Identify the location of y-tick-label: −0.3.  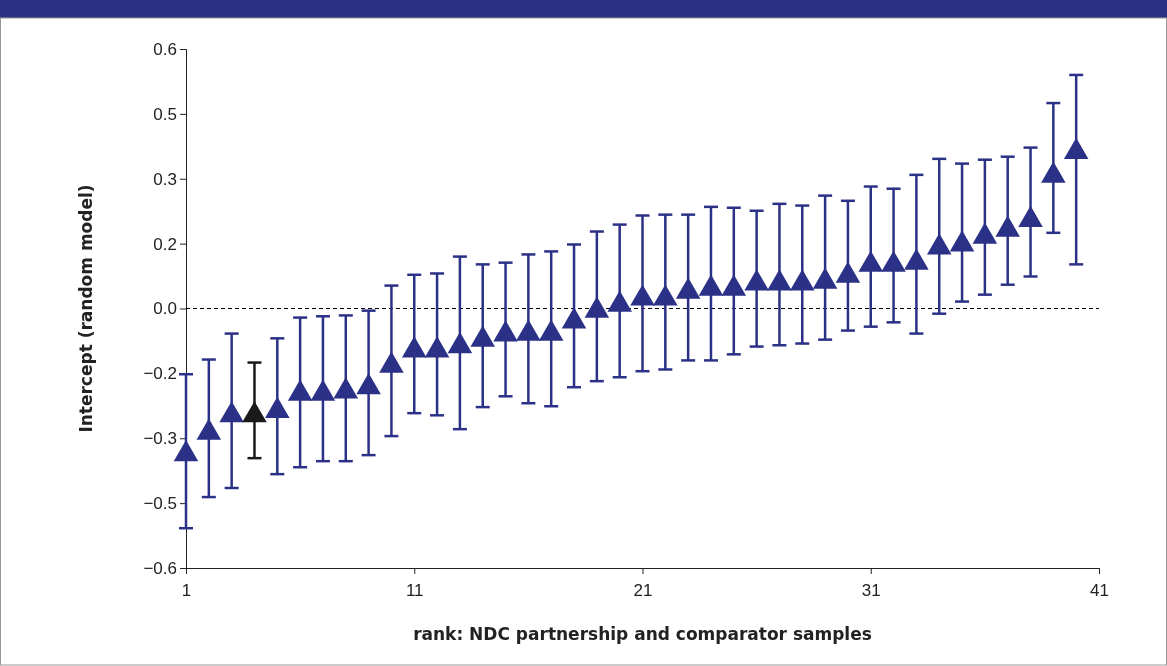
(160, 439).